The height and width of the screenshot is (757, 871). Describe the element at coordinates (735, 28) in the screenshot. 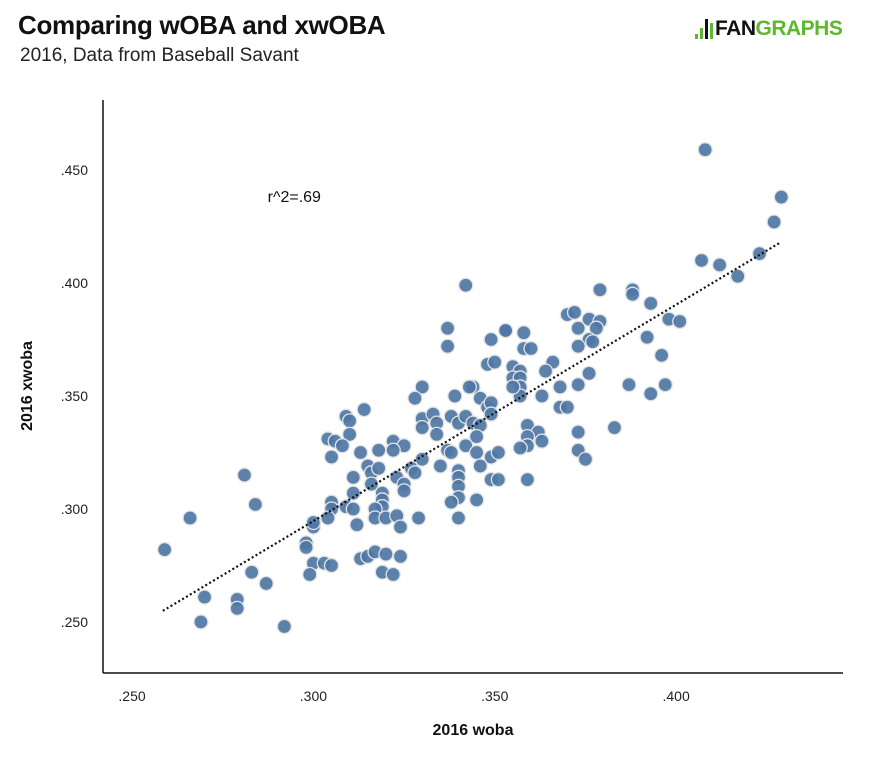

I see `logo-fan-text: FAN` at that location.